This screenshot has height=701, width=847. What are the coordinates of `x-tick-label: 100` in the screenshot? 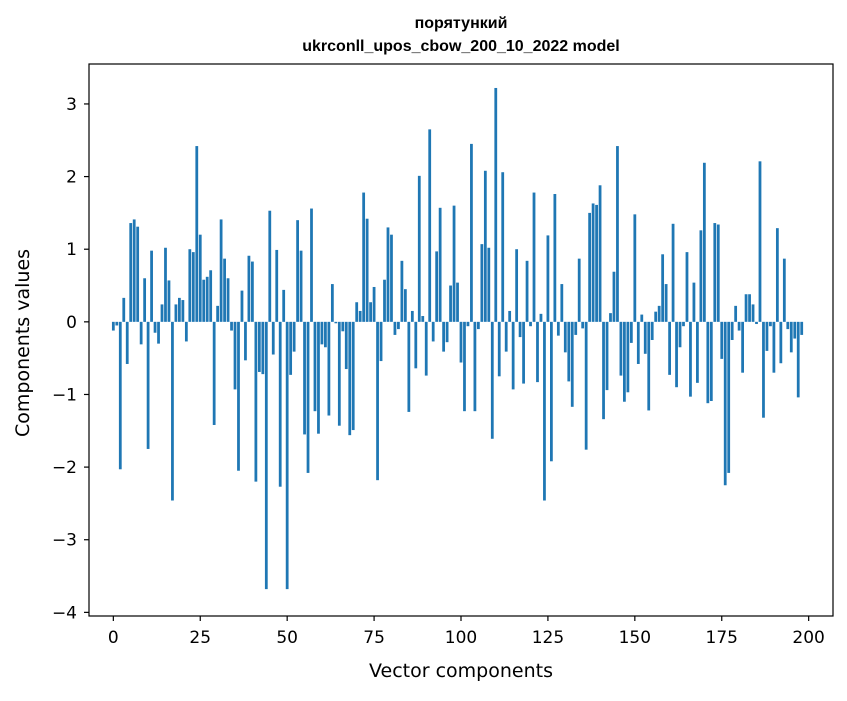 It's located at (461, 638).